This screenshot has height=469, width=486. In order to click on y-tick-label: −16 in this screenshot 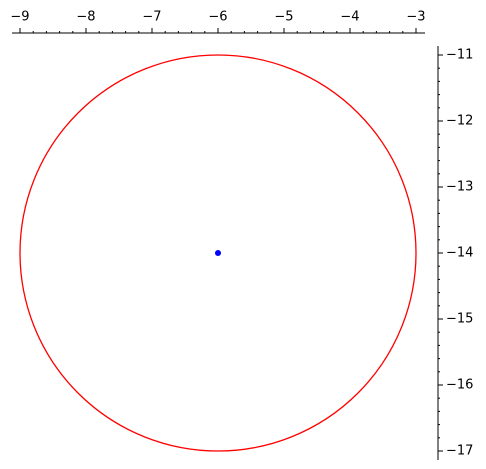, I will do `click(459, 385)`.